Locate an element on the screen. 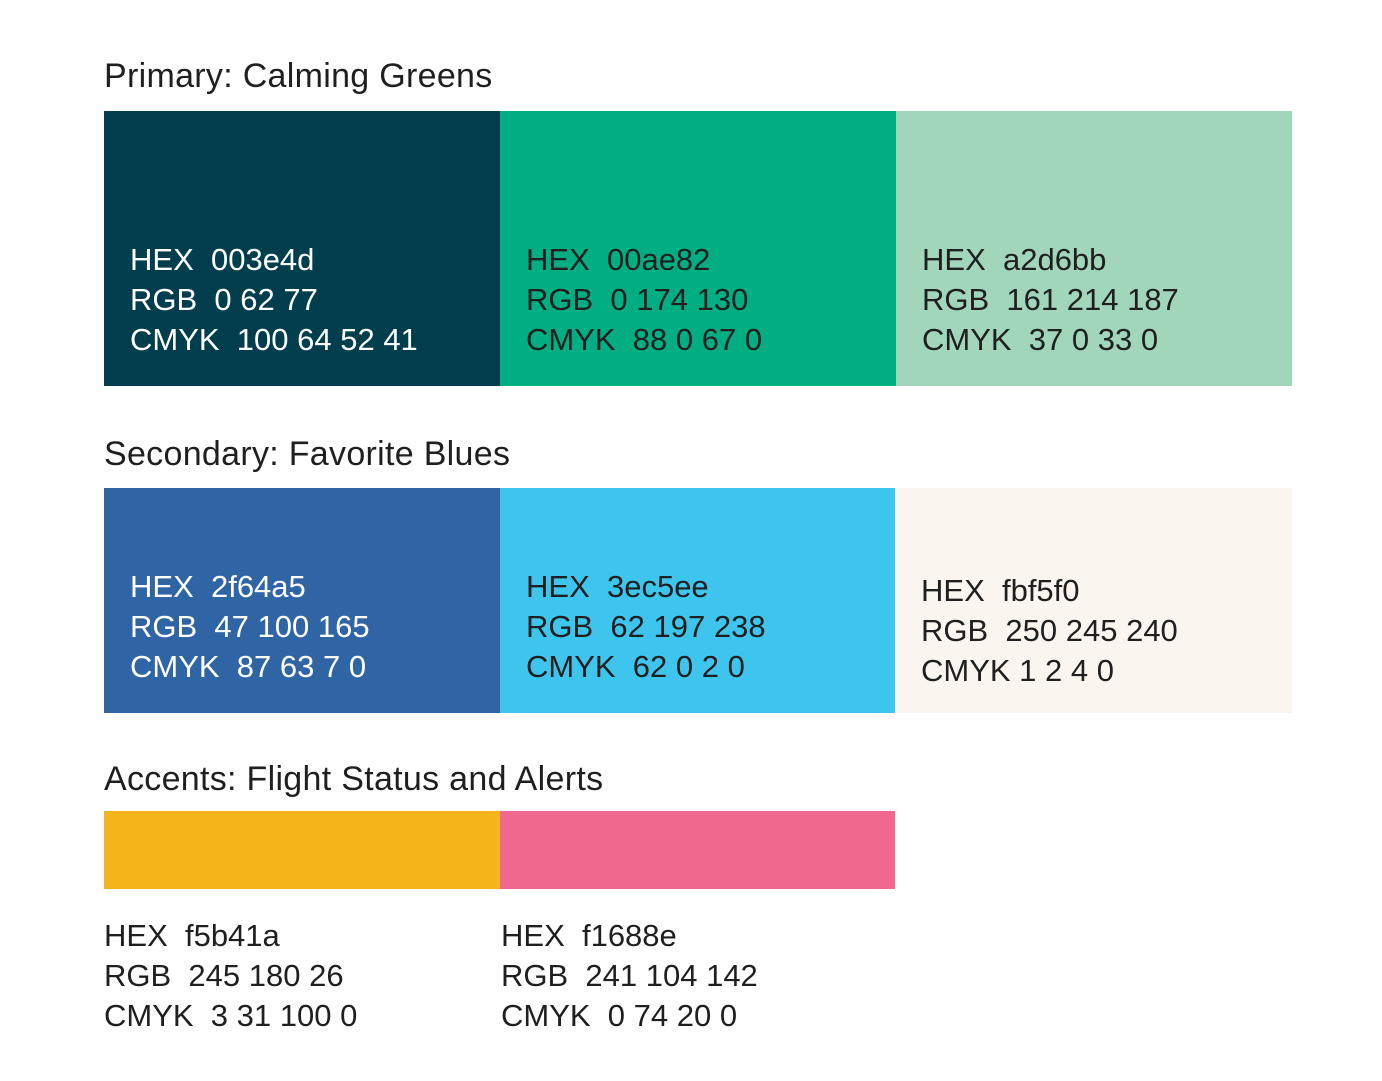 This screenshot has height=1081, width=1382. rgb-value: RGB 0 62 77 is located at coordinates (224, 299).